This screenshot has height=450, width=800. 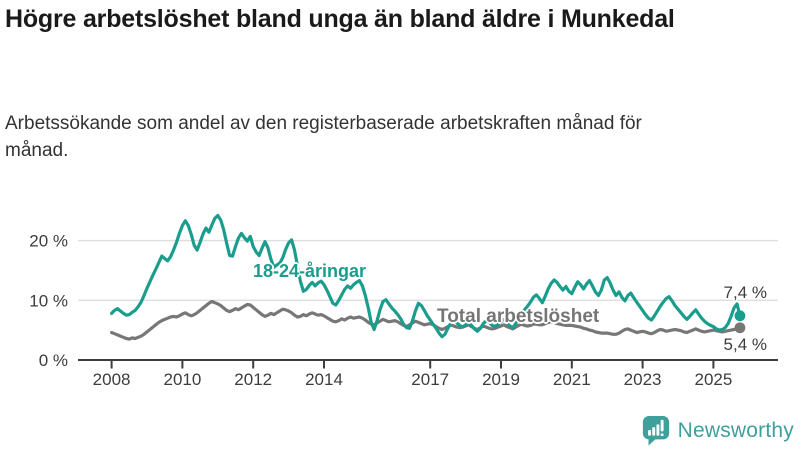 What do you see at coordinates (572, 379) in the screenshot?
I see `x-axis-label: 2021` at bounding box center [572, 379].